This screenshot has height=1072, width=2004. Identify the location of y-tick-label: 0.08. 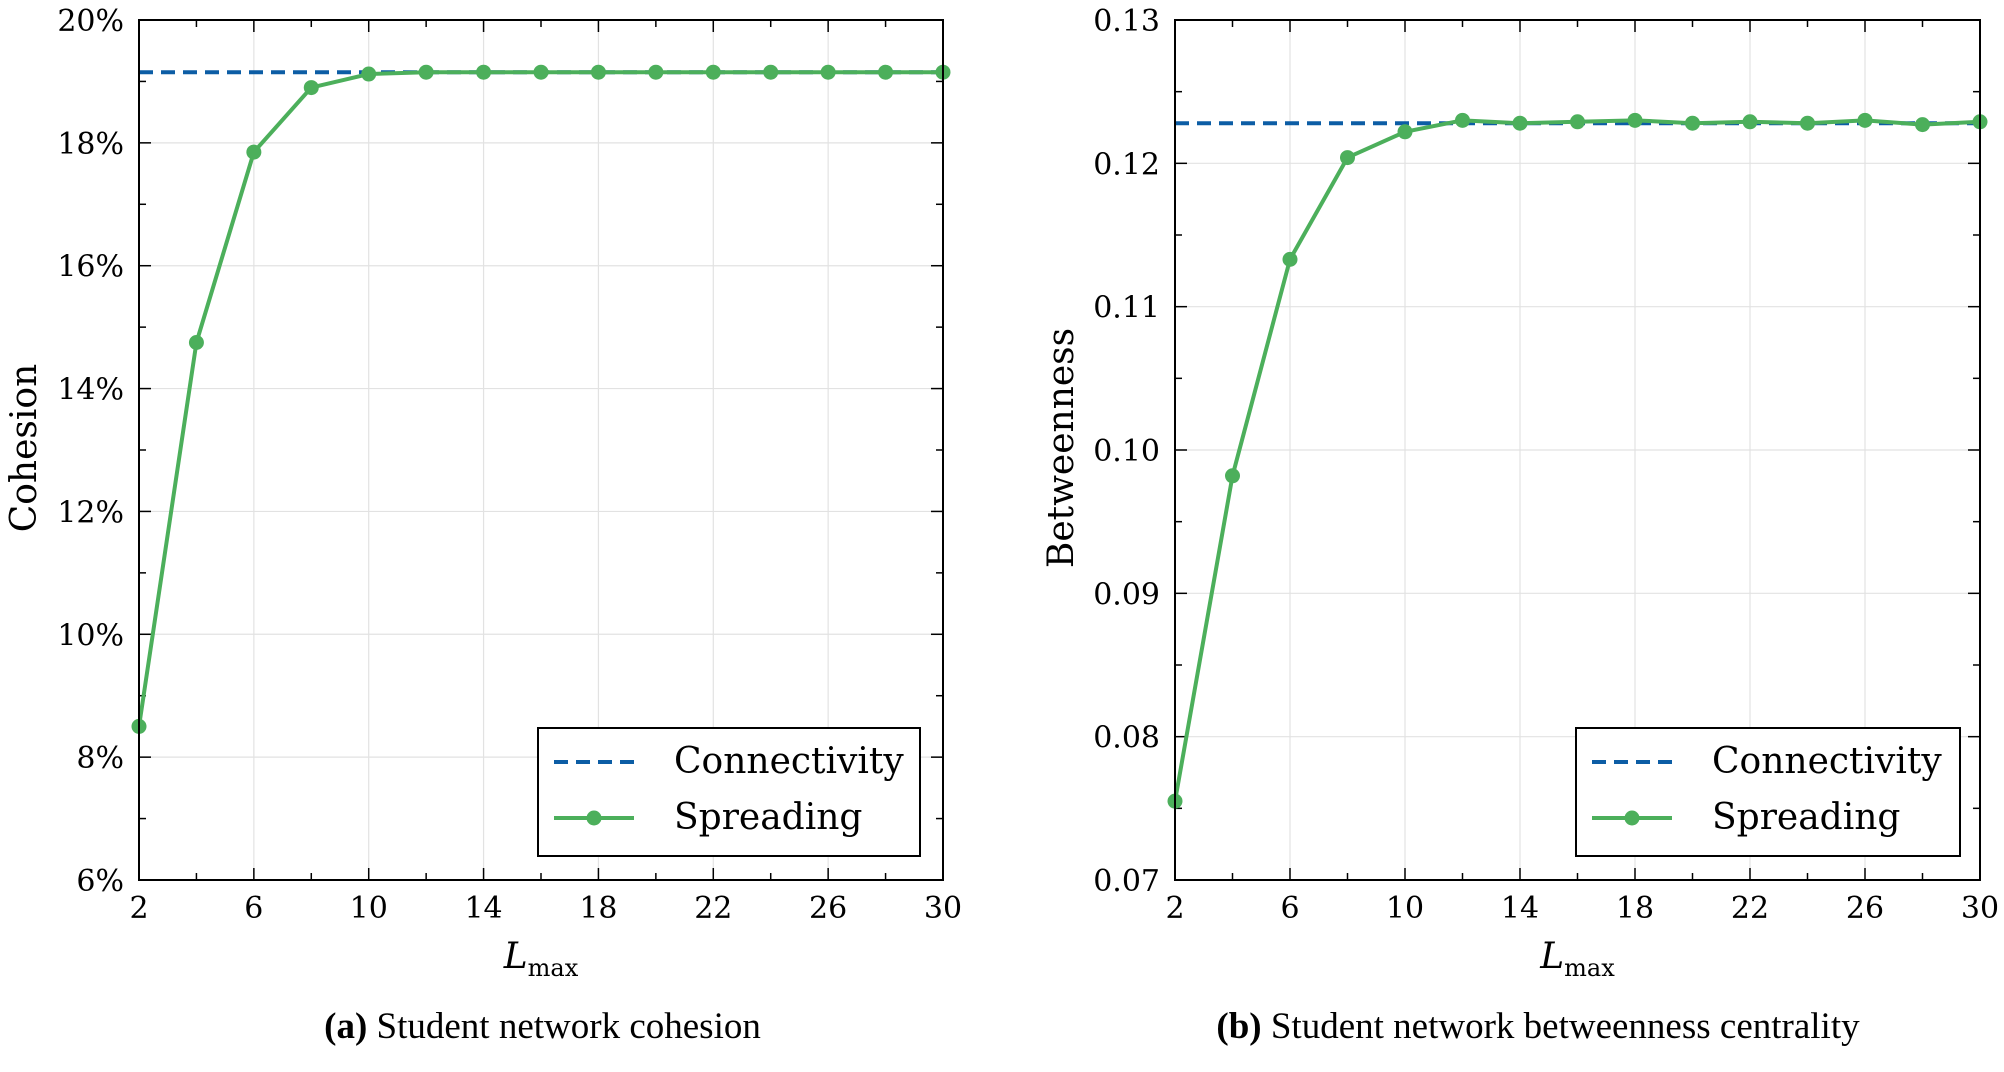
(1126, 738).